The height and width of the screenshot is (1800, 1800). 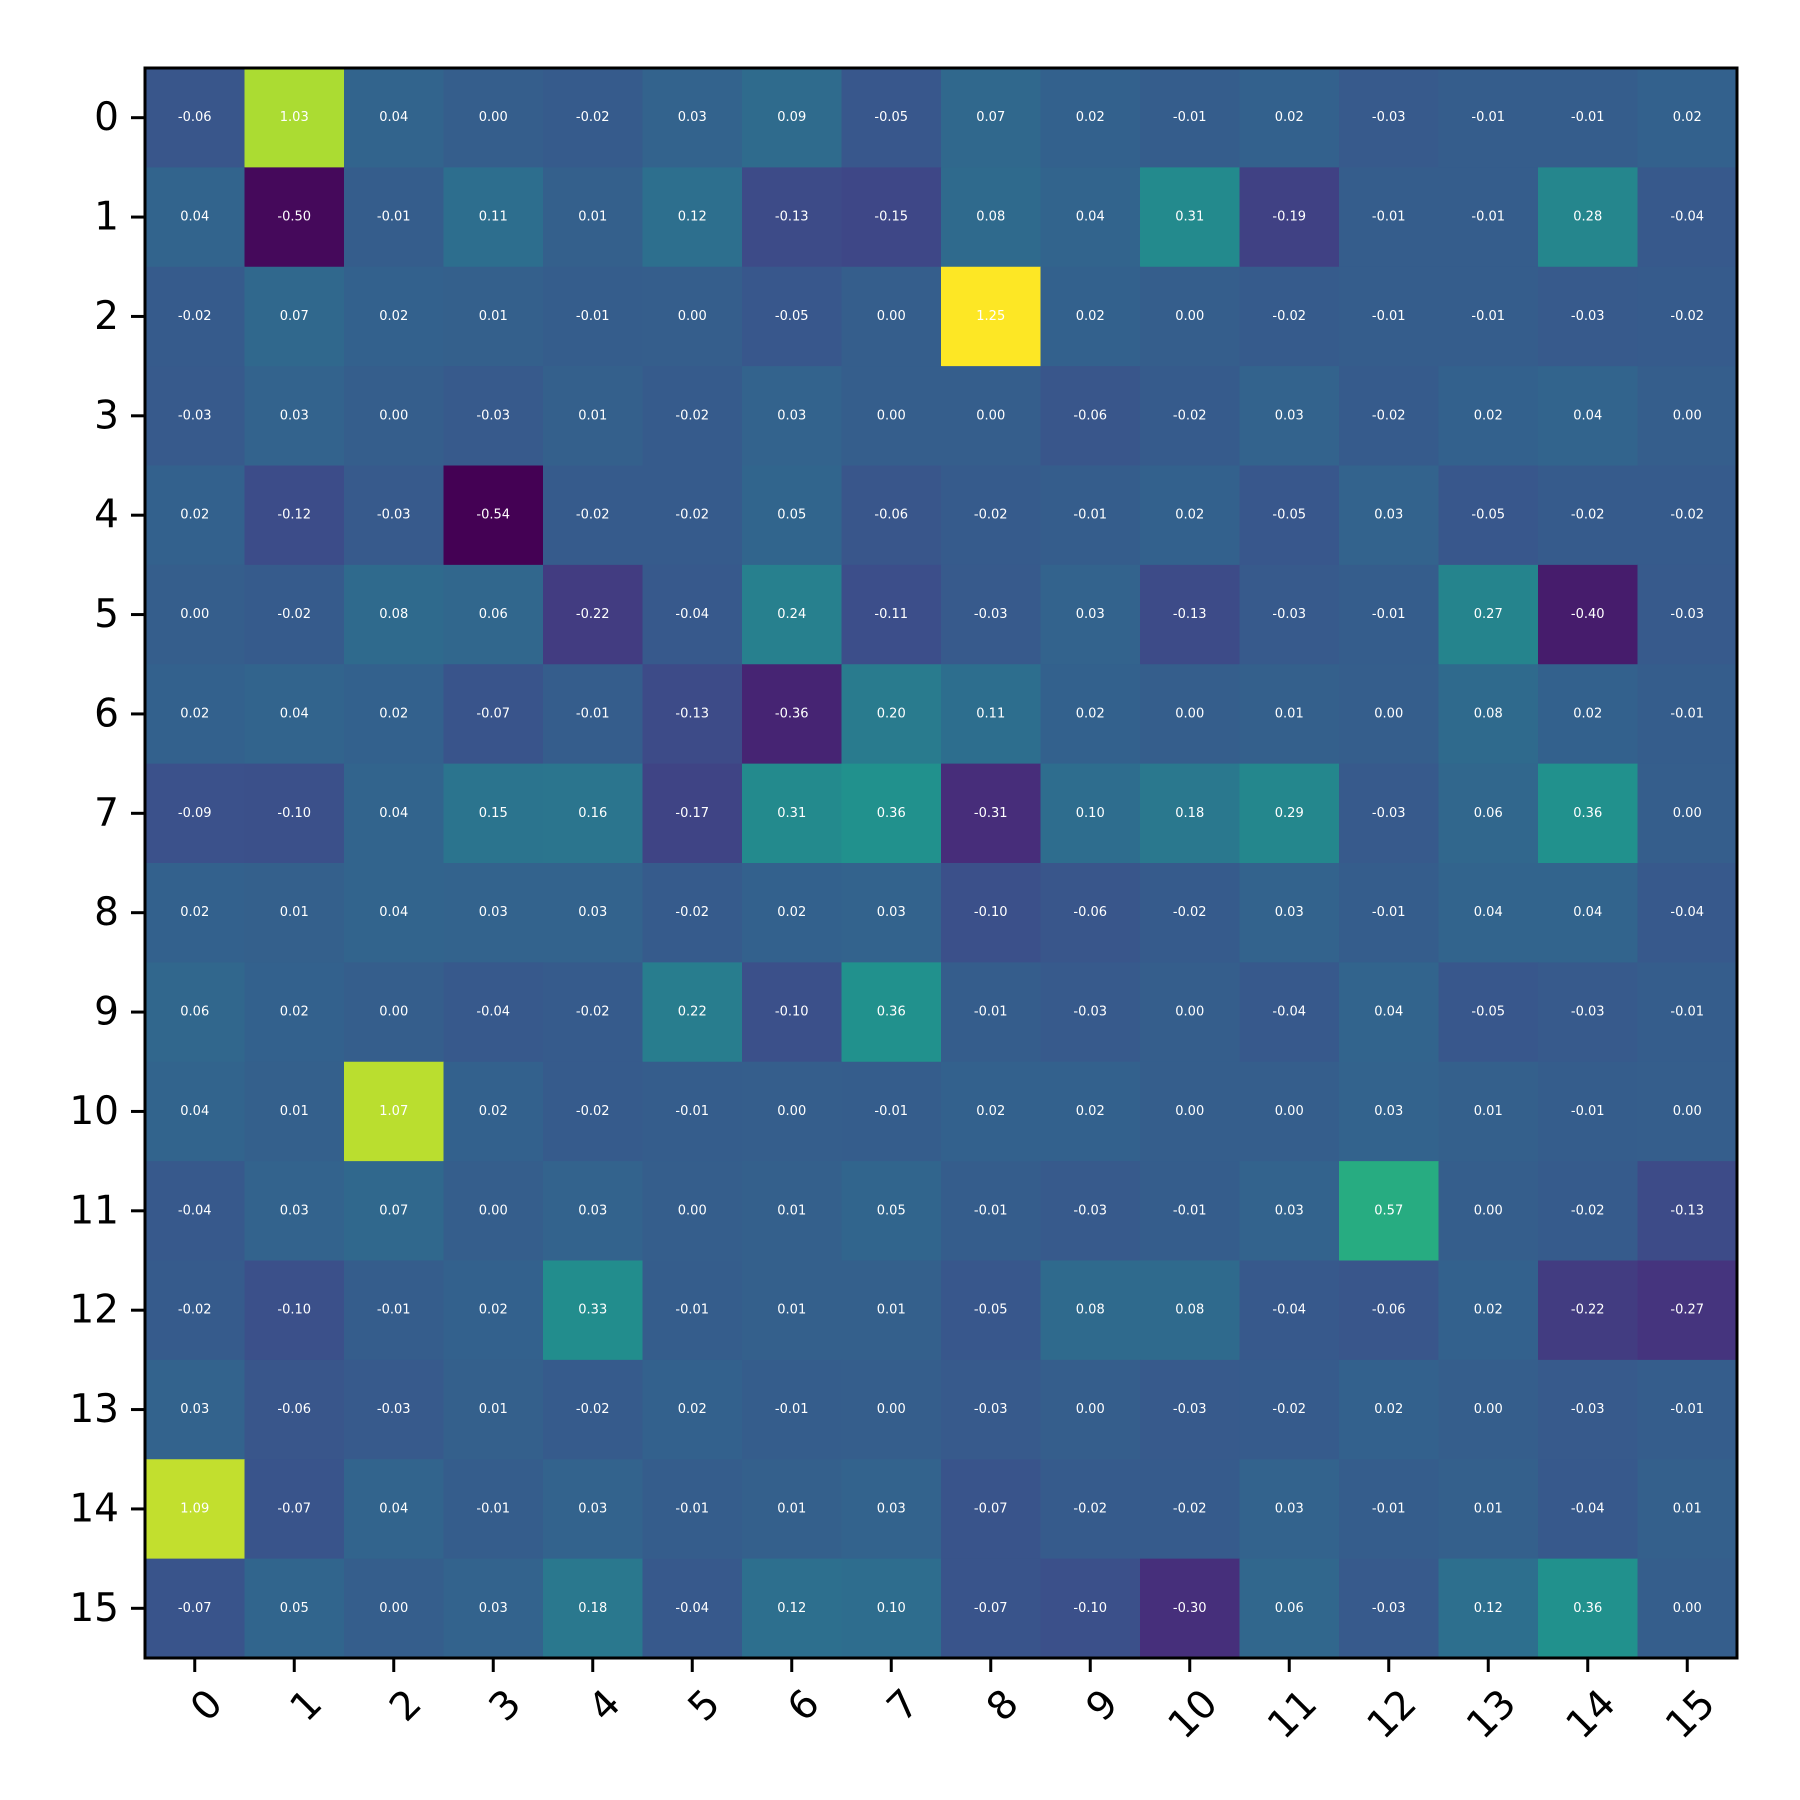 What do you see at coordinates (294, 1608) in the screenshot?
I see `cell-value-label: 0.05` at bounding box center [294, 1608].